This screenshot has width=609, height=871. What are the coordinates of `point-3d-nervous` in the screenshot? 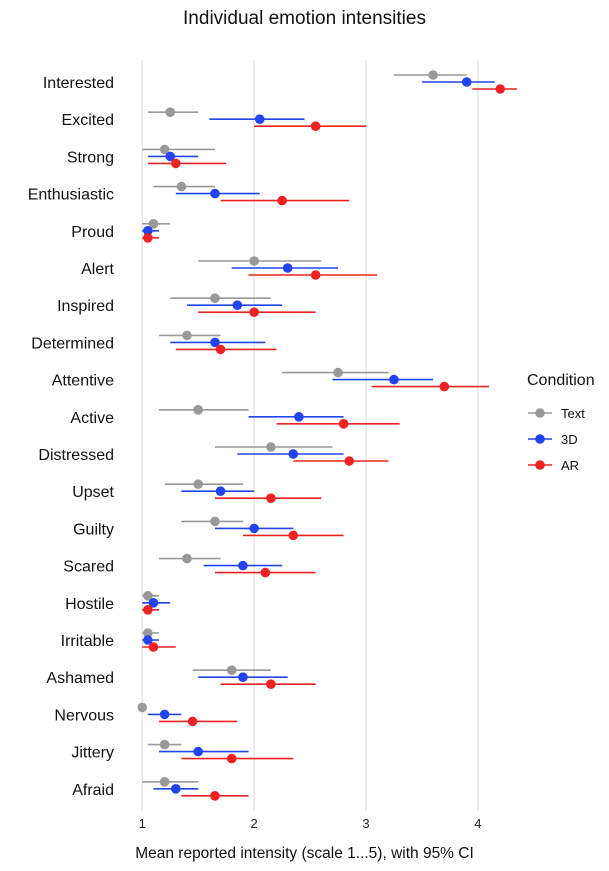 It's located at (164, 714).